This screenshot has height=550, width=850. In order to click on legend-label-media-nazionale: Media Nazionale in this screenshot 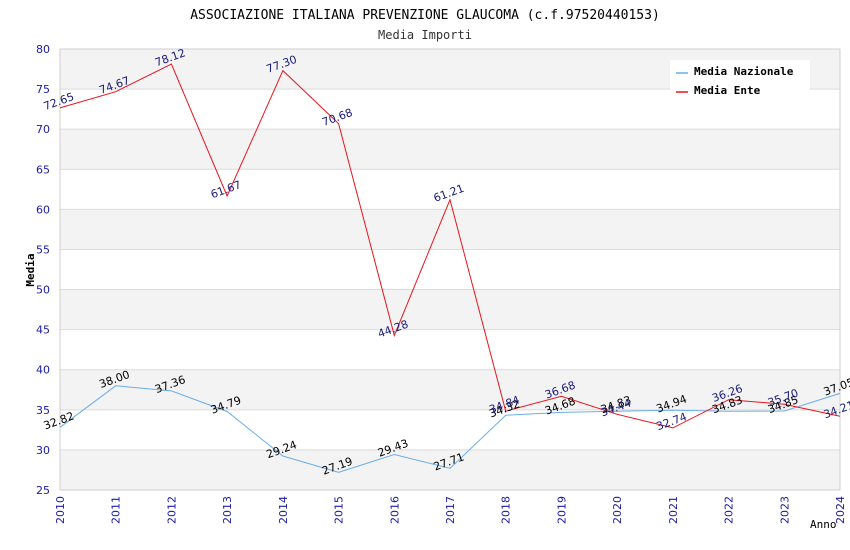, I will do `click(744, 71)`.